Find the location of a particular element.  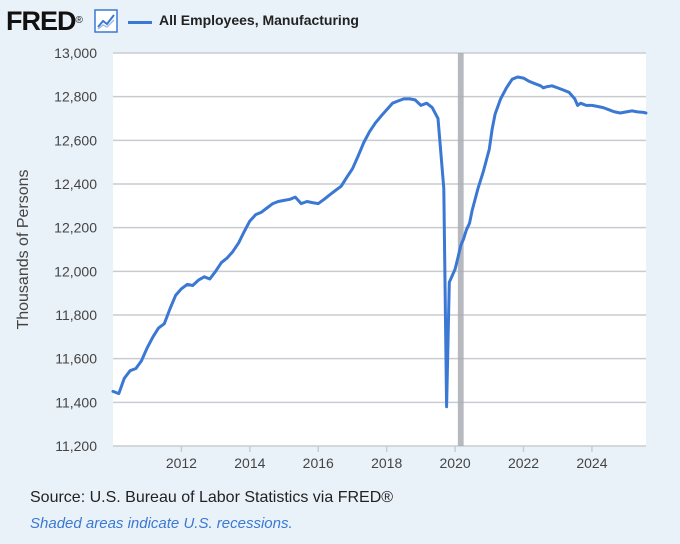

y-axis-title: Thousands of Persons is located at coordinates (23, 249).